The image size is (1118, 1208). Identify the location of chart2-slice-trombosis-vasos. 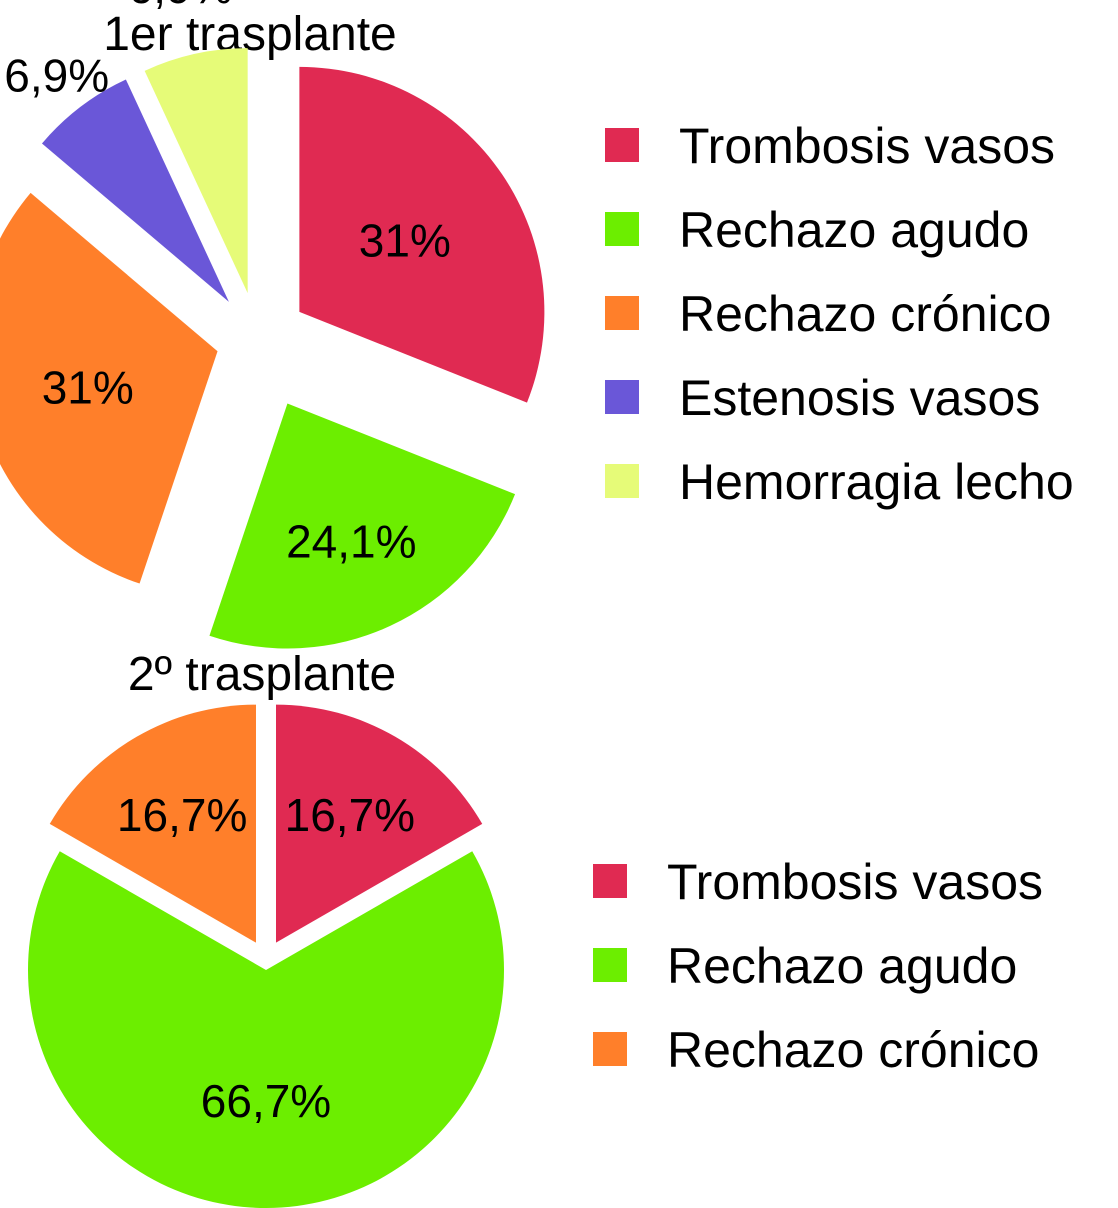
(379, 823).